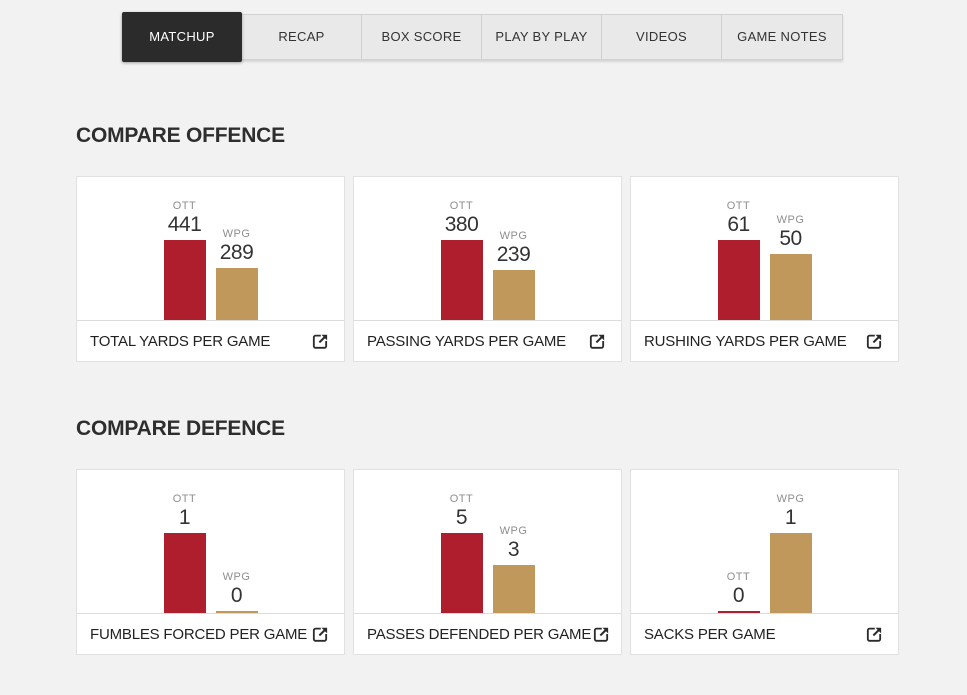 The height and width of the screenshot is (695, 967). I want to click on stat-card: OTT 380 WPG 239 PASSING YARDS PER GAME, so click(487, 269).